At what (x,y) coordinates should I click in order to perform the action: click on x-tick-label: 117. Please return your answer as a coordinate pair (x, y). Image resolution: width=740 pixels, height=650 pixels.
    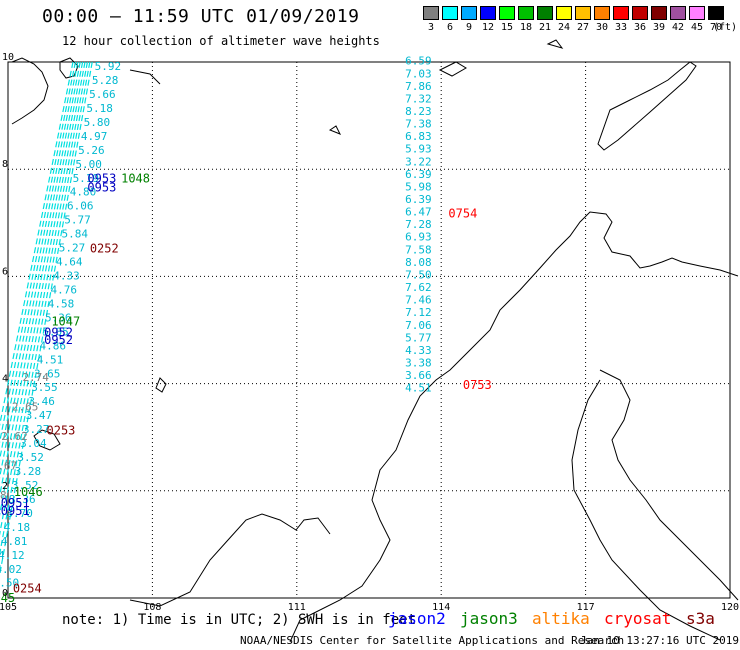
    Looking at the image, I should click on (586, 607).